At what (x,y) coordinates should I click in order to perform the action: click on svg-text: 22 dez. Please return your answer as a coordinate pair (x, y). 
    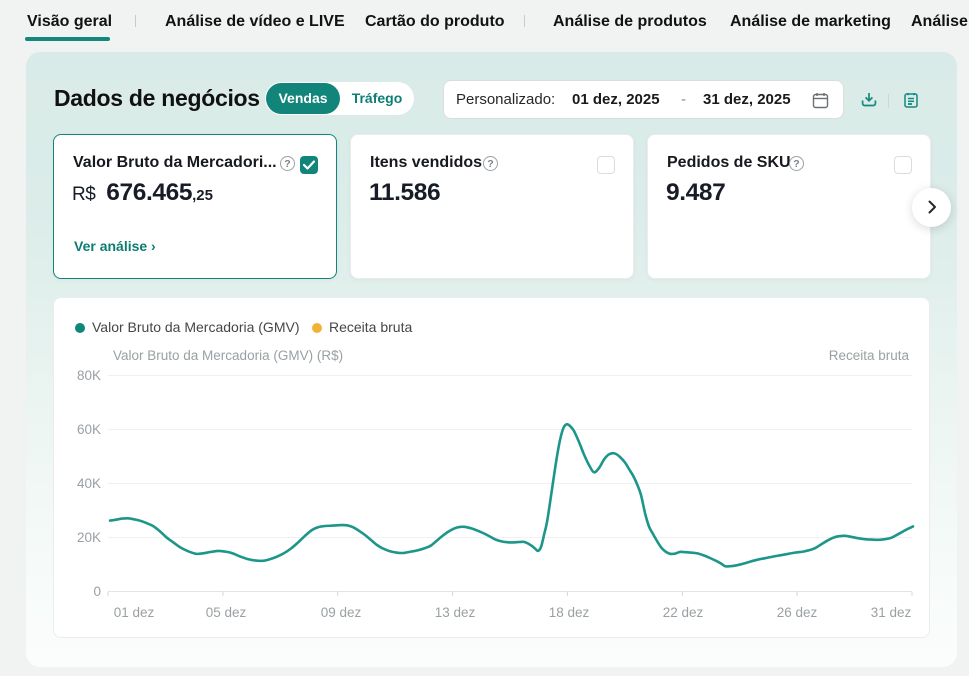
    Looking at the image, I should click on (683, 612).